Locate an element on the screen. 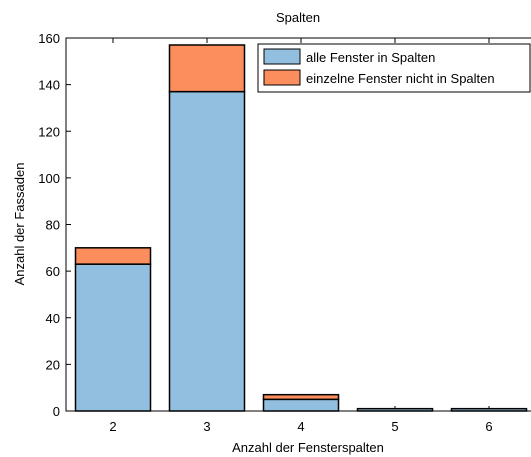  legend-box is located at coordinates (394, 68).